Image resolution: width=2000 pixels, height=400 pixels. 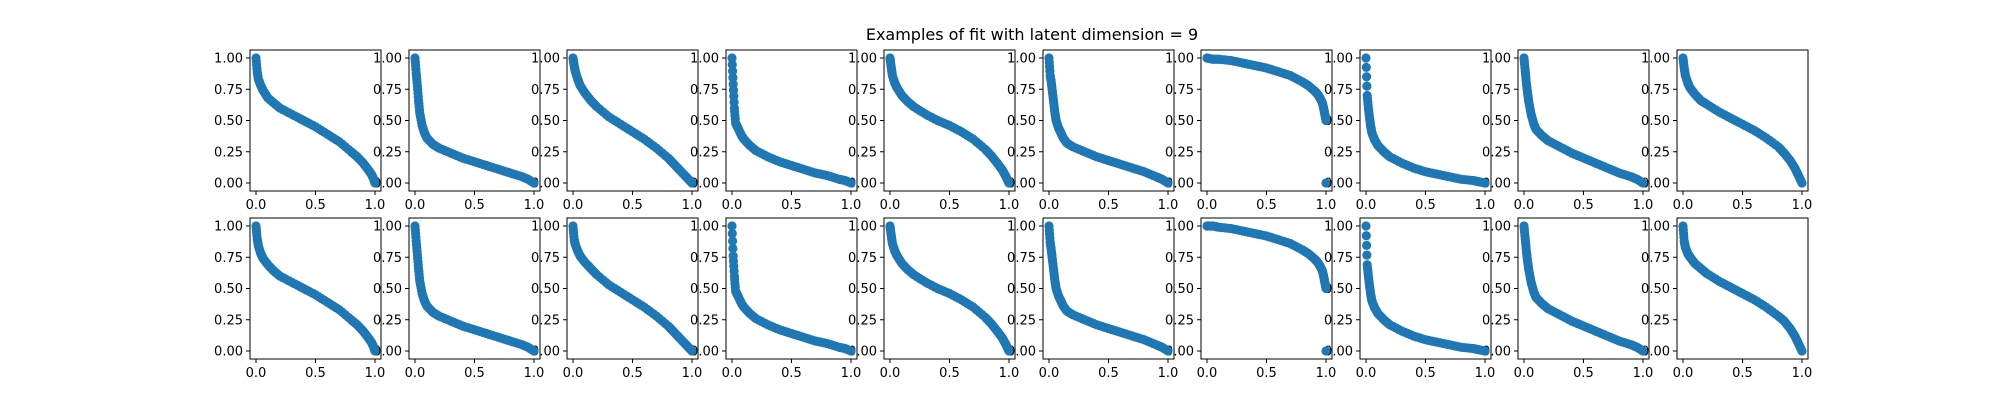 I want to click on subplot-1-8: 0.0 0.5 1.0 0.00 0.25 0.50 0.75 1.00, so click(x=1568, y=299).